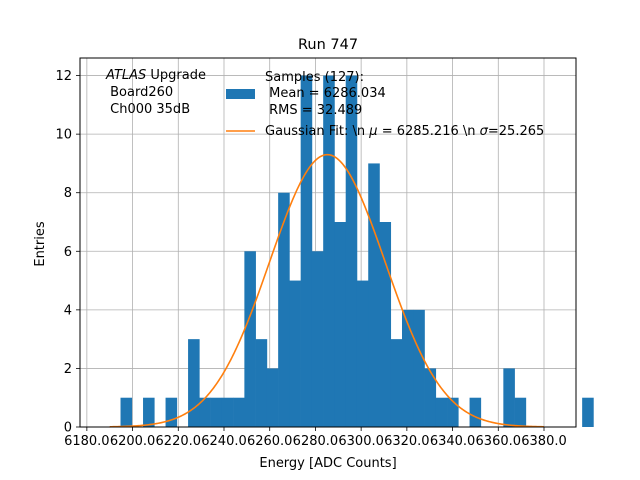  Describe the element at coordinates (139, 92) in the screenshot. I see `board-label: Board260` at that location.